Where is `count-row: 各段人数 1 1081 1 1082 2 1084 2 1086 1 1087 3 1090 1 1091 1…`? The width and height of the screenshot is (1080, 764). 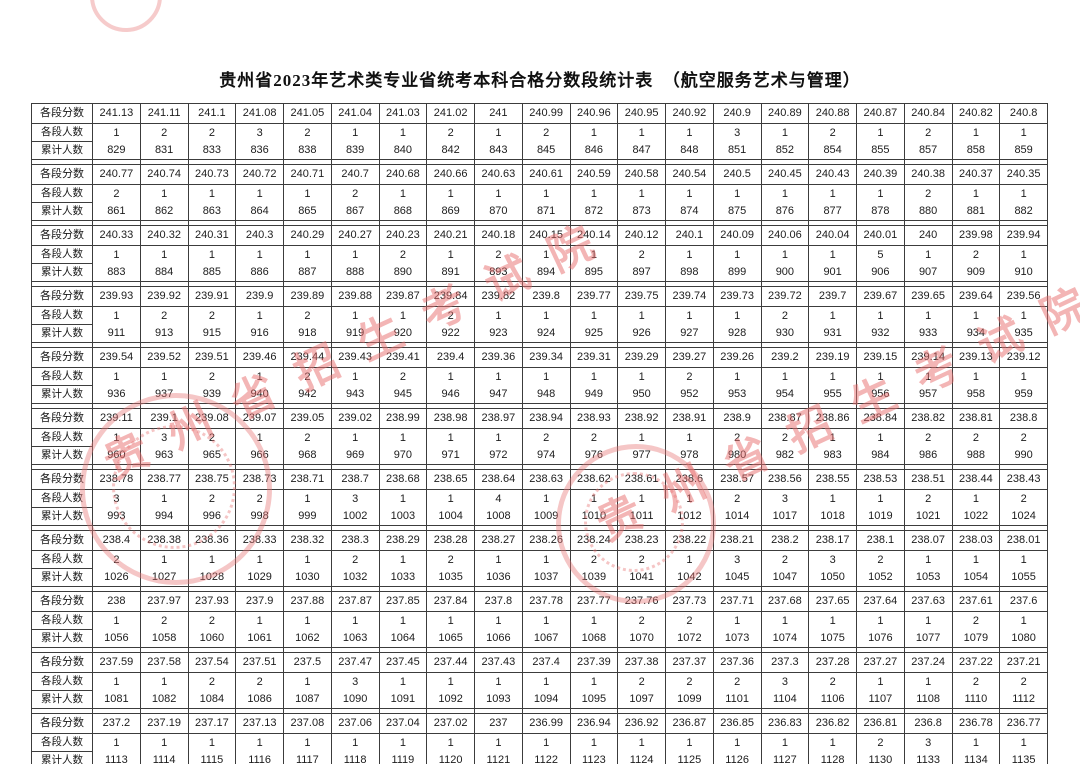 count-row: 各段人数 1 1081 1 1082 2 1084 2 1086 1 1087 3 1090 1 1091 1… is located at coordinates (539, 690).